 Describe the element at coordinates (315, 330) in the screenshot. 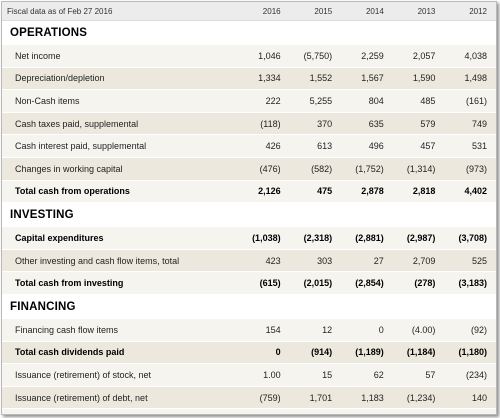

I see `value-cell: 12` at that location.